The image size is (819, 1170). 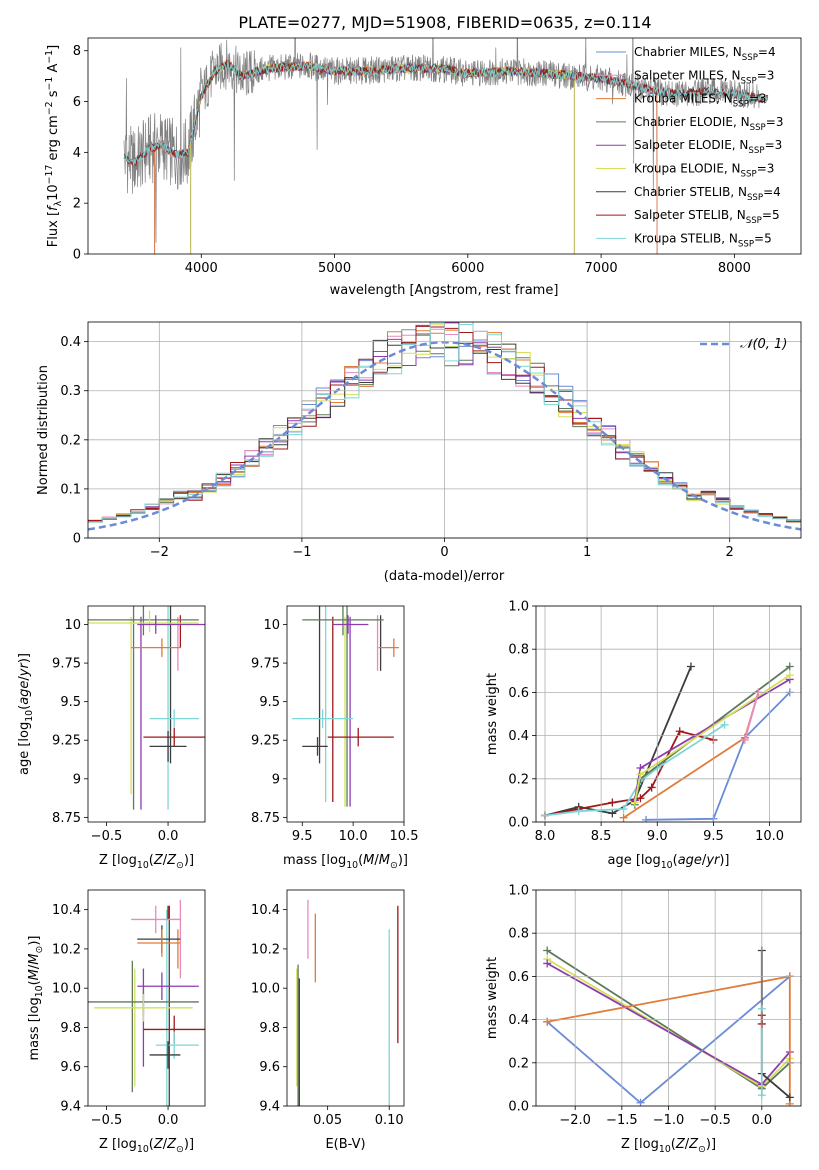 What do you see at coordinates (314, 860) in the screenshot?
I see `label-part: mass [log` at bounding box center [314, 860].